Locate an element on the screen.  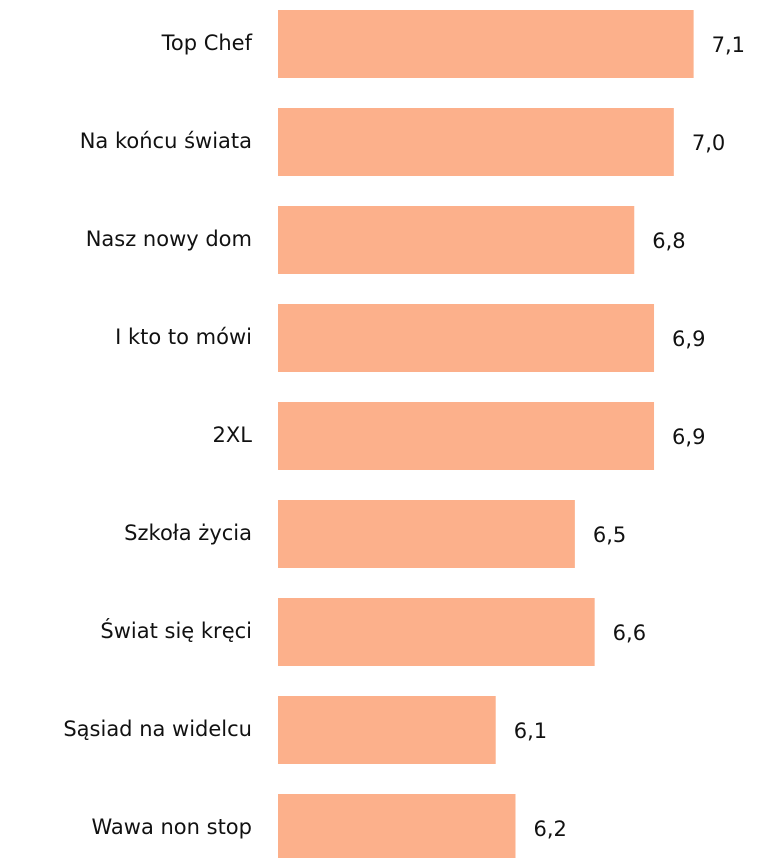
value-label: 6,5 is located at coordinates (609, 535).